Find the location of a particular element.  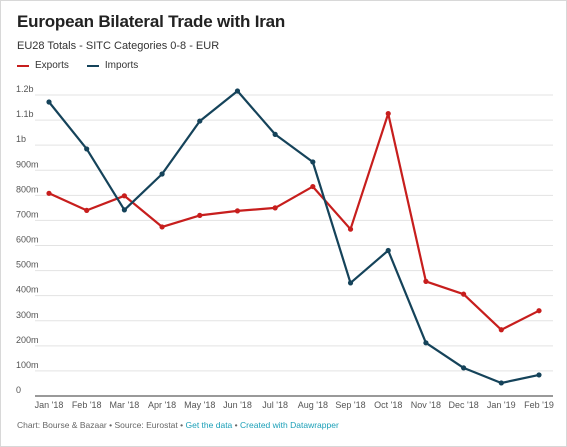

y-tick-label: 200m is located at coordinates (27, 340).